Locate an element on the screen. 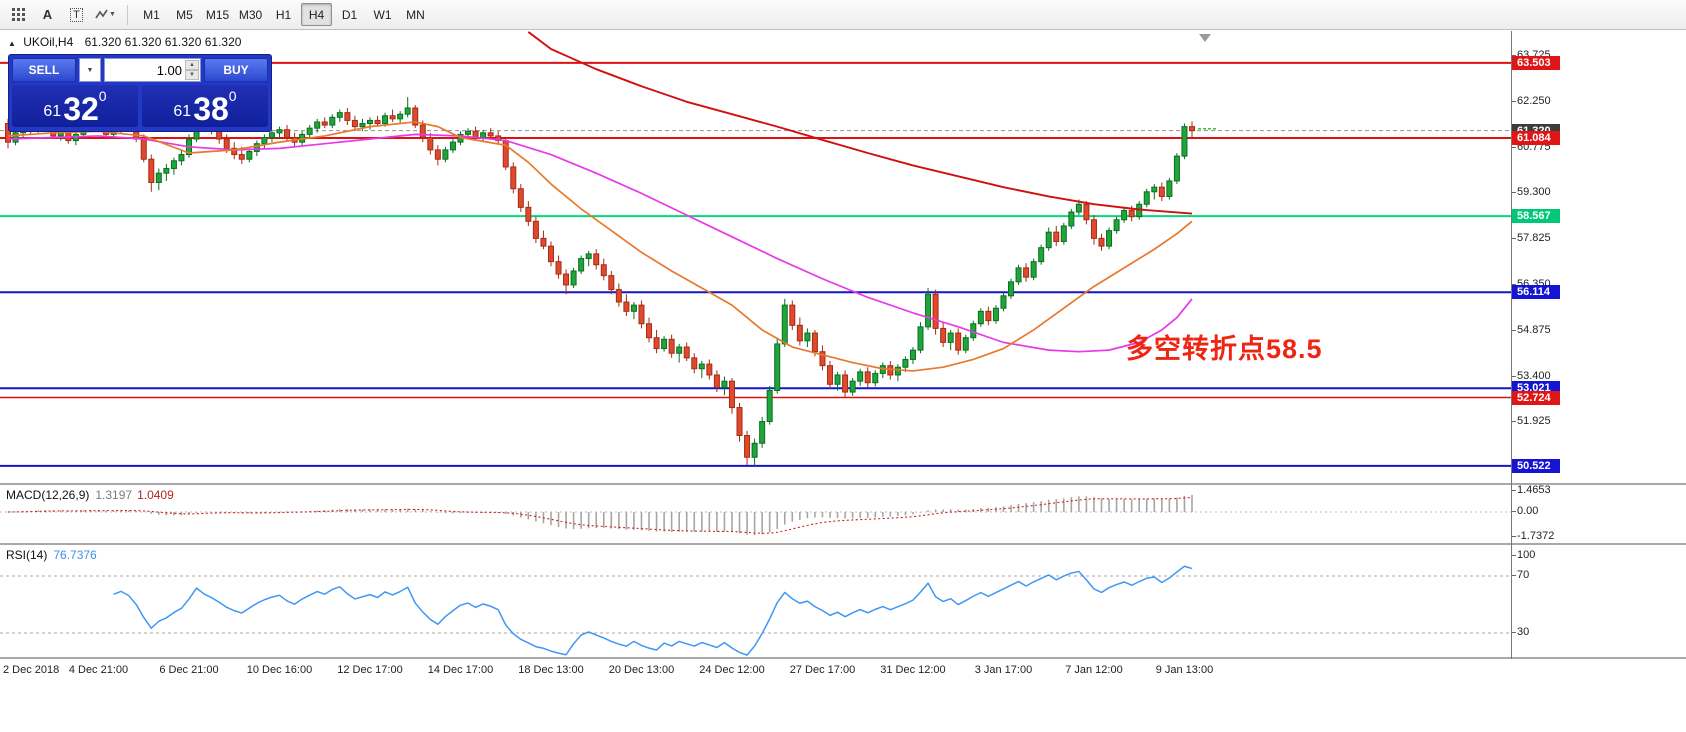 The width and height of the screenshot is (1686, 732). time-label: 20 Dec 13:00 is located at coordinates (641, 670).